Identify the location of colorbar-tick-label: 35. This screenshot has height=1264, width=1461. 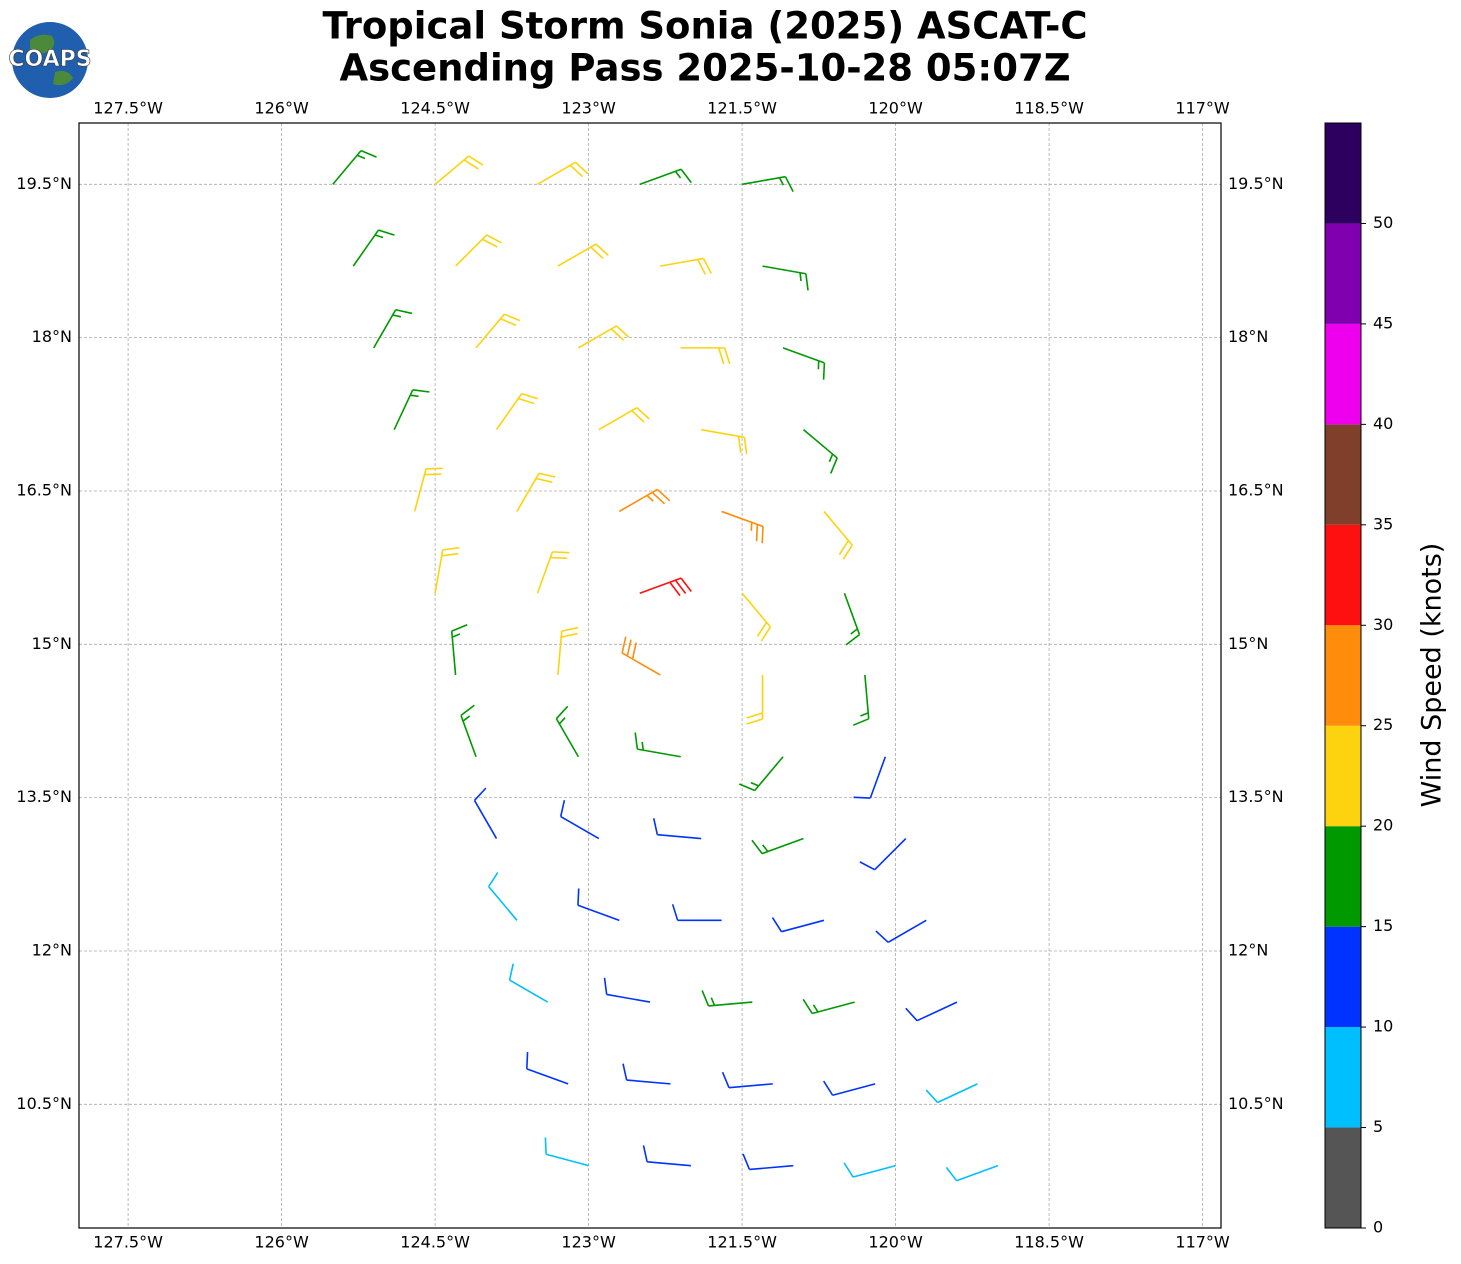
(1383, 523).